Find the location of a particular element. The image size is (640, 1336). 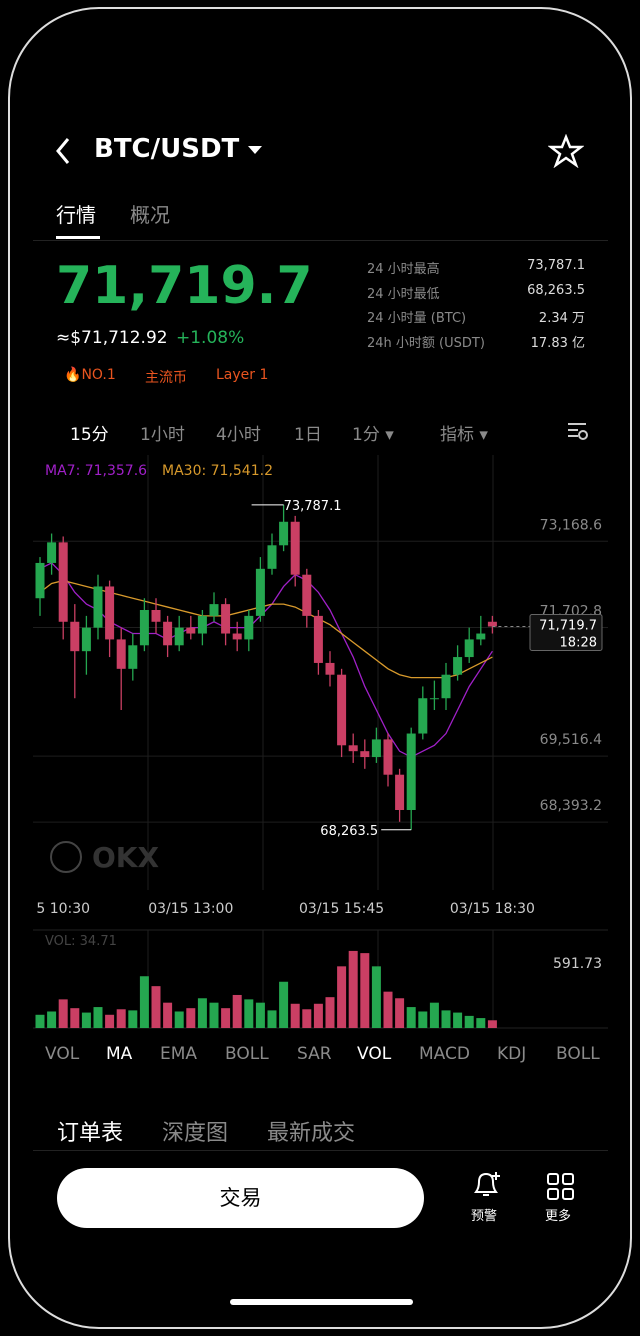

dropdown-icon is located at coordinates (255, 150).